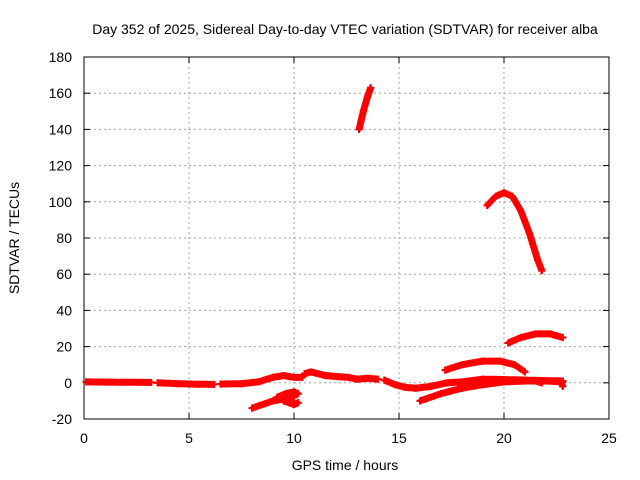 This screenshot has height=480, width=640. I want to click on x-tick-label: 20, so click(504, 438).